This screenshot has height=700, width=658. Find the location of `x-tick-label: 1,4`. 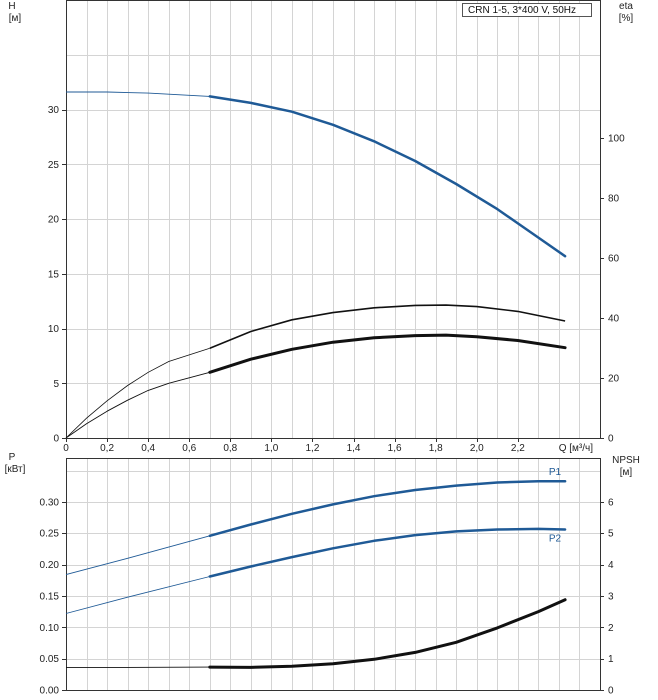

x-tick-label: 1,4 is located at coordinates (354, 448).